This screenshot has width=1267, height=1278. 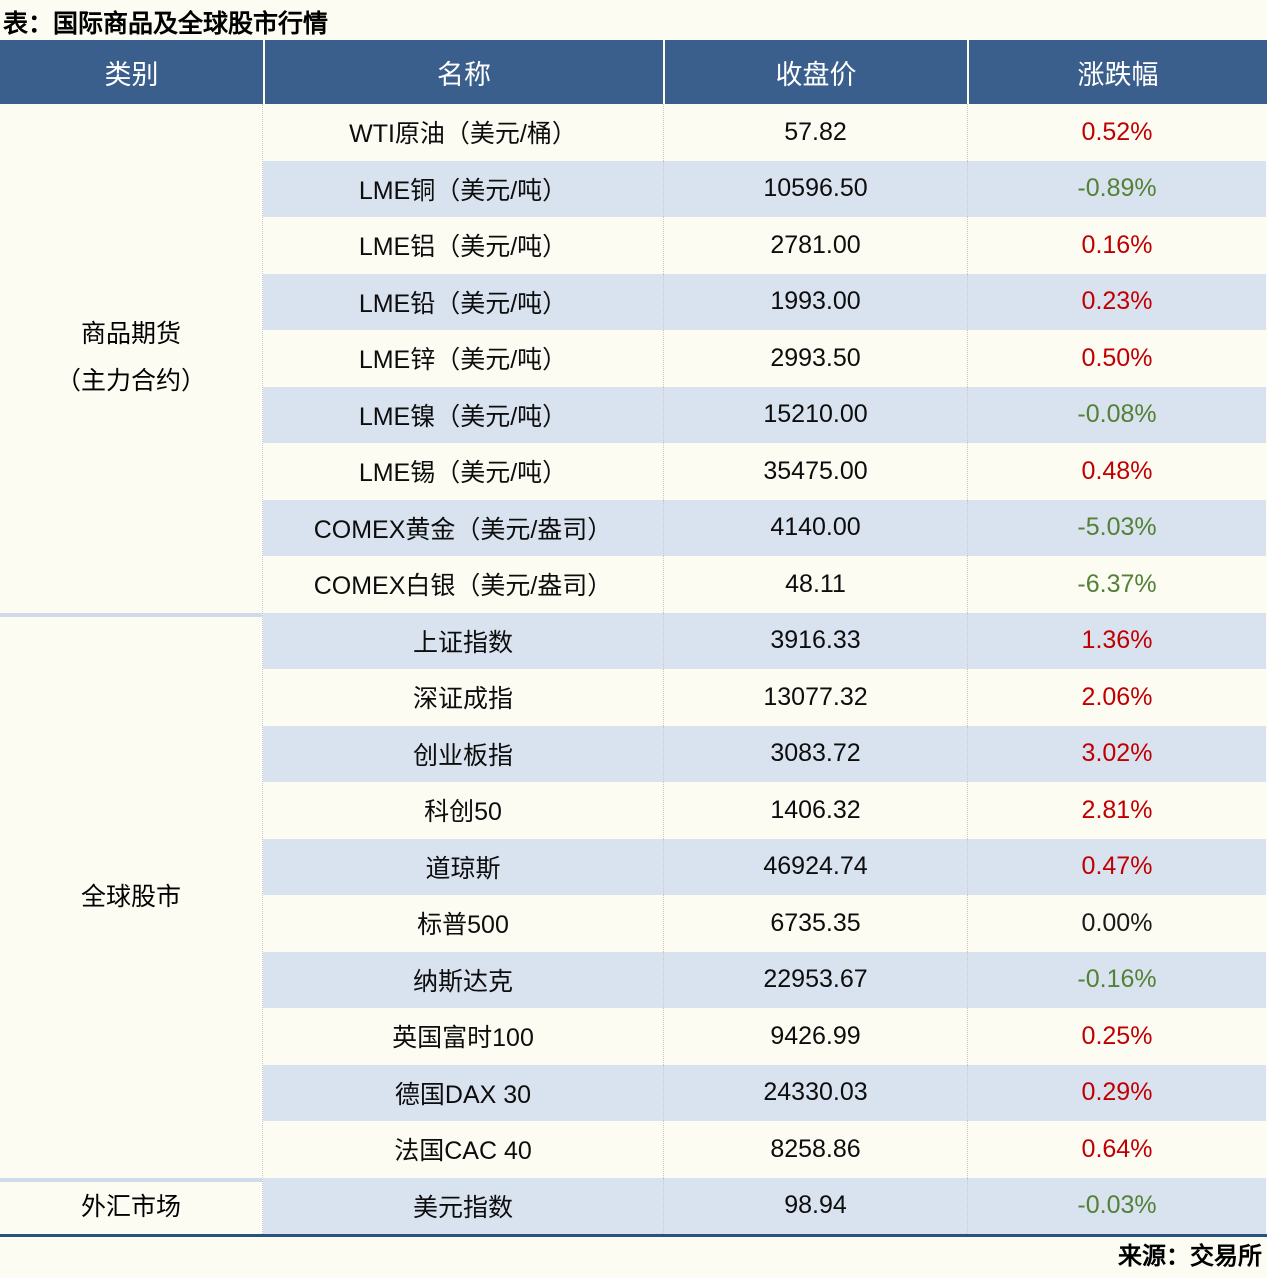 I want to click on table-row: 科创50 1406.32 2.81%, so click(x=764, y=810).